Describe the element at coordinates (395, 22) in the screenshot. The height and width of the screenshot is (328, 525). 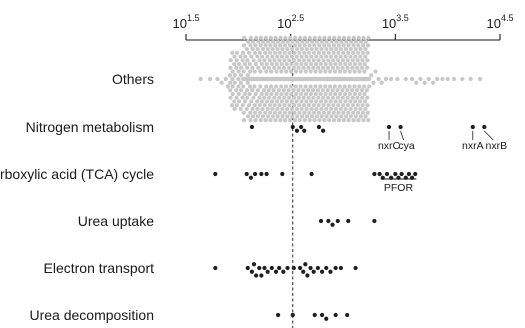
I see `x-tick-label: 103.5` at that location.